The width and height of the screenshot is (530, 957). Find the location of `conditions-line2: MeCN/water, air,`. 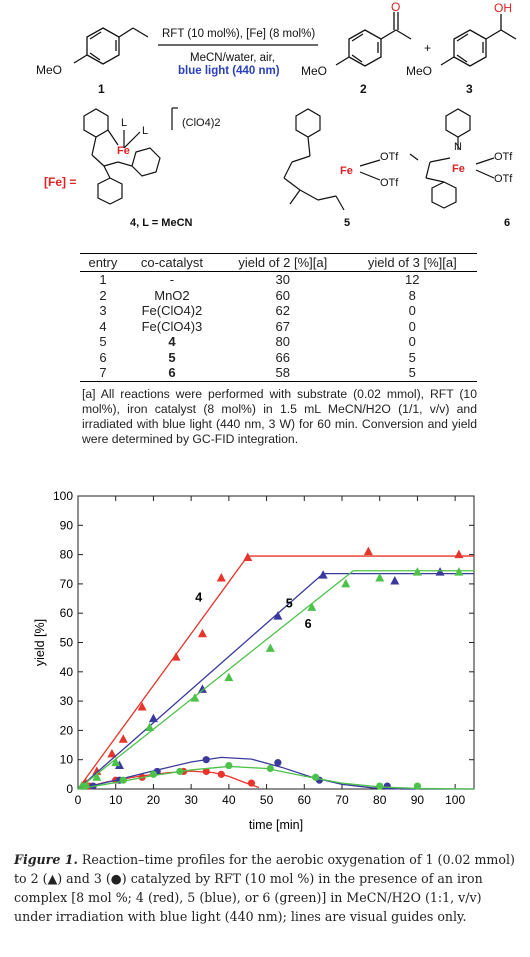

conditions-line2: MeCN/water, air, is located at coordinates (232, 58).